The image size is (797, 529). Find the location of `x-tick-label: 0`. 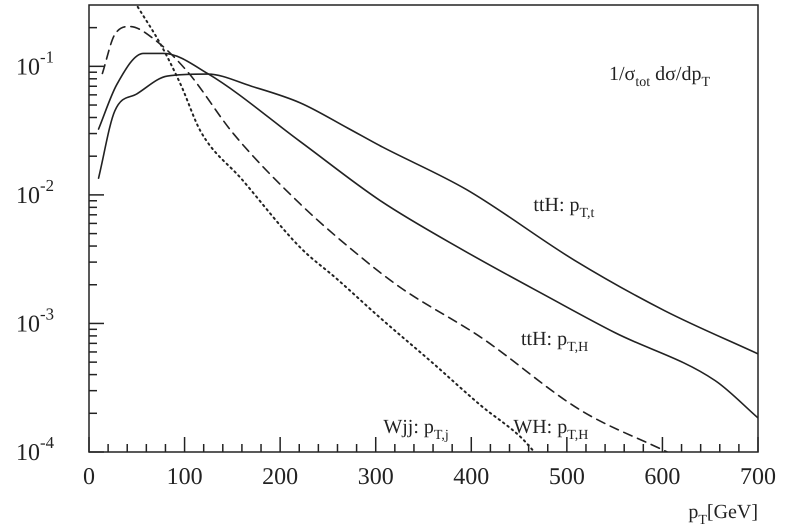

x-tick-label: 0 is located at coordinates (89, 477).